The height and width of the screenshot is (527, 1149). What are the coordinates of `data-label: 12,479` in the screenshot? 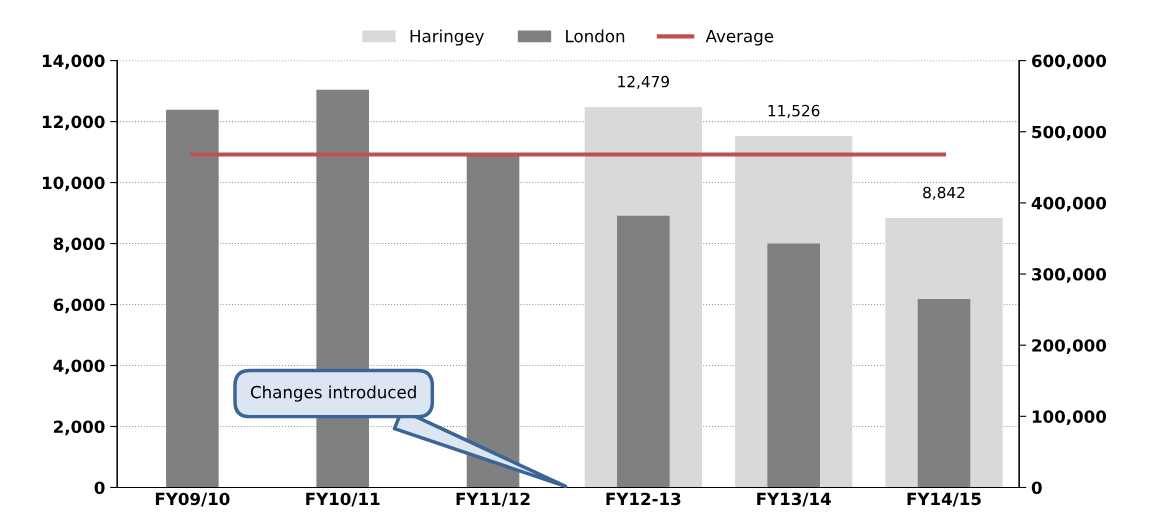 It's located at (643, 82).